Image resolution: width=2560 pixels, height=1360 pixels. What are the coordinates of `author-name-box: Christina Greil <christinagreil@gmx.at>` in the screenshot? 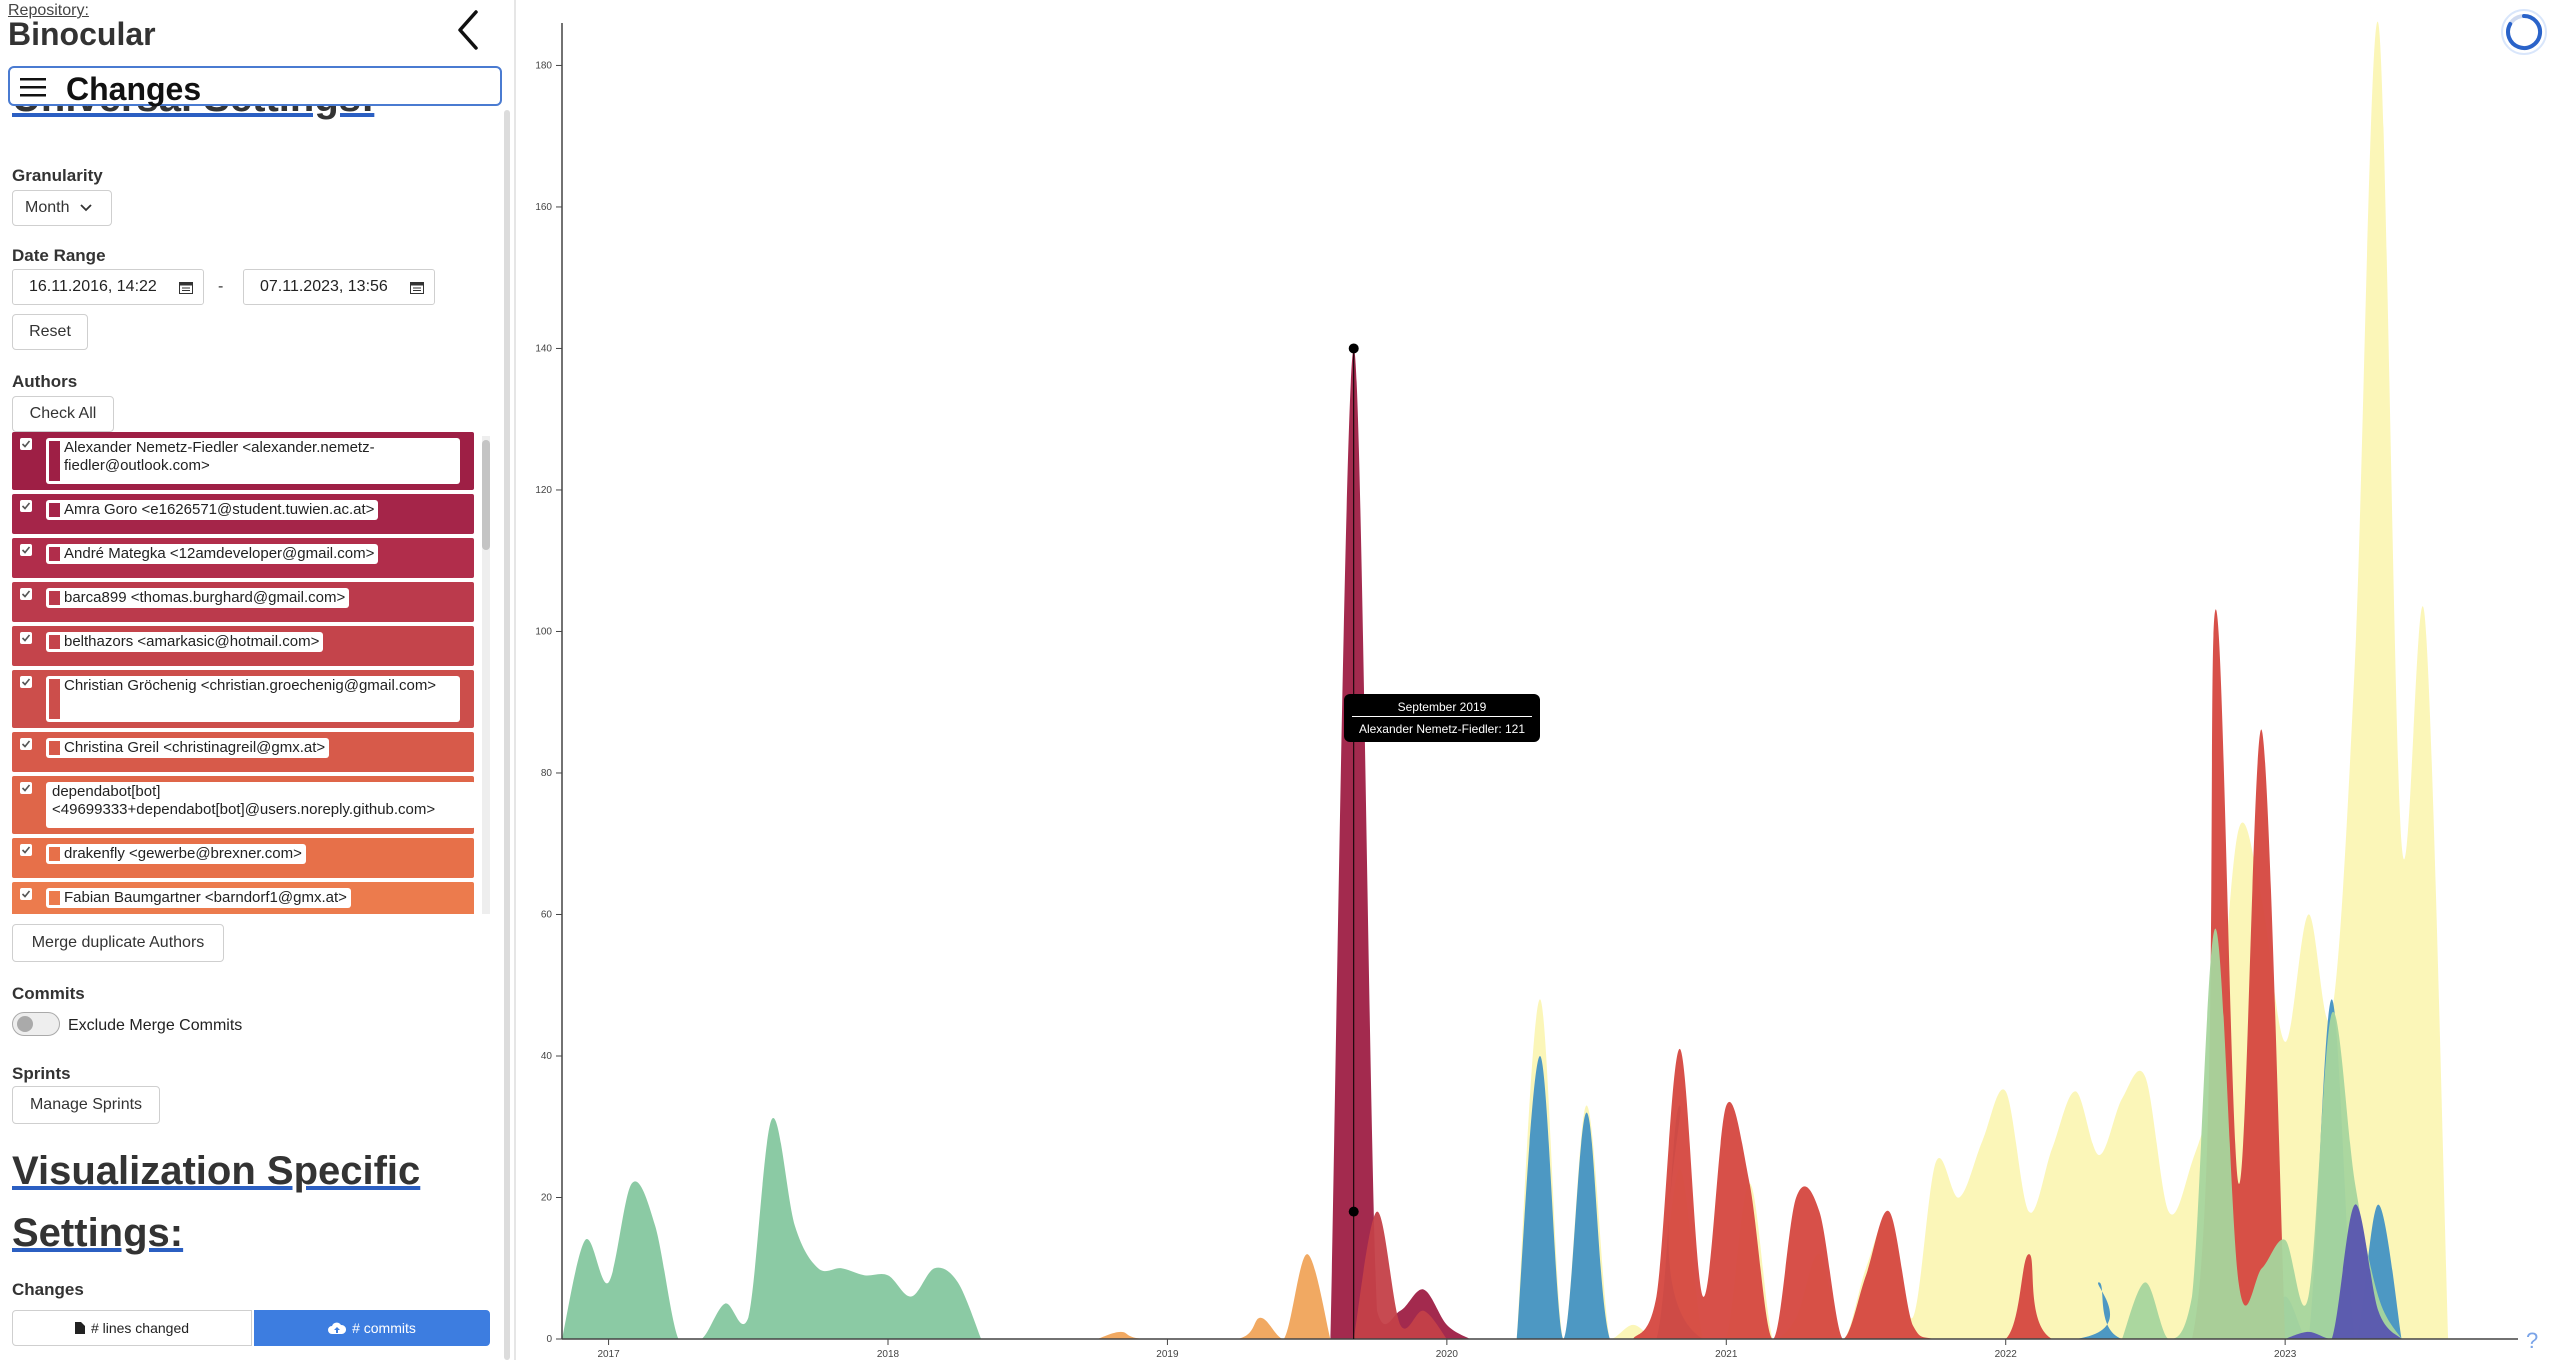 It's located at (188, 748).